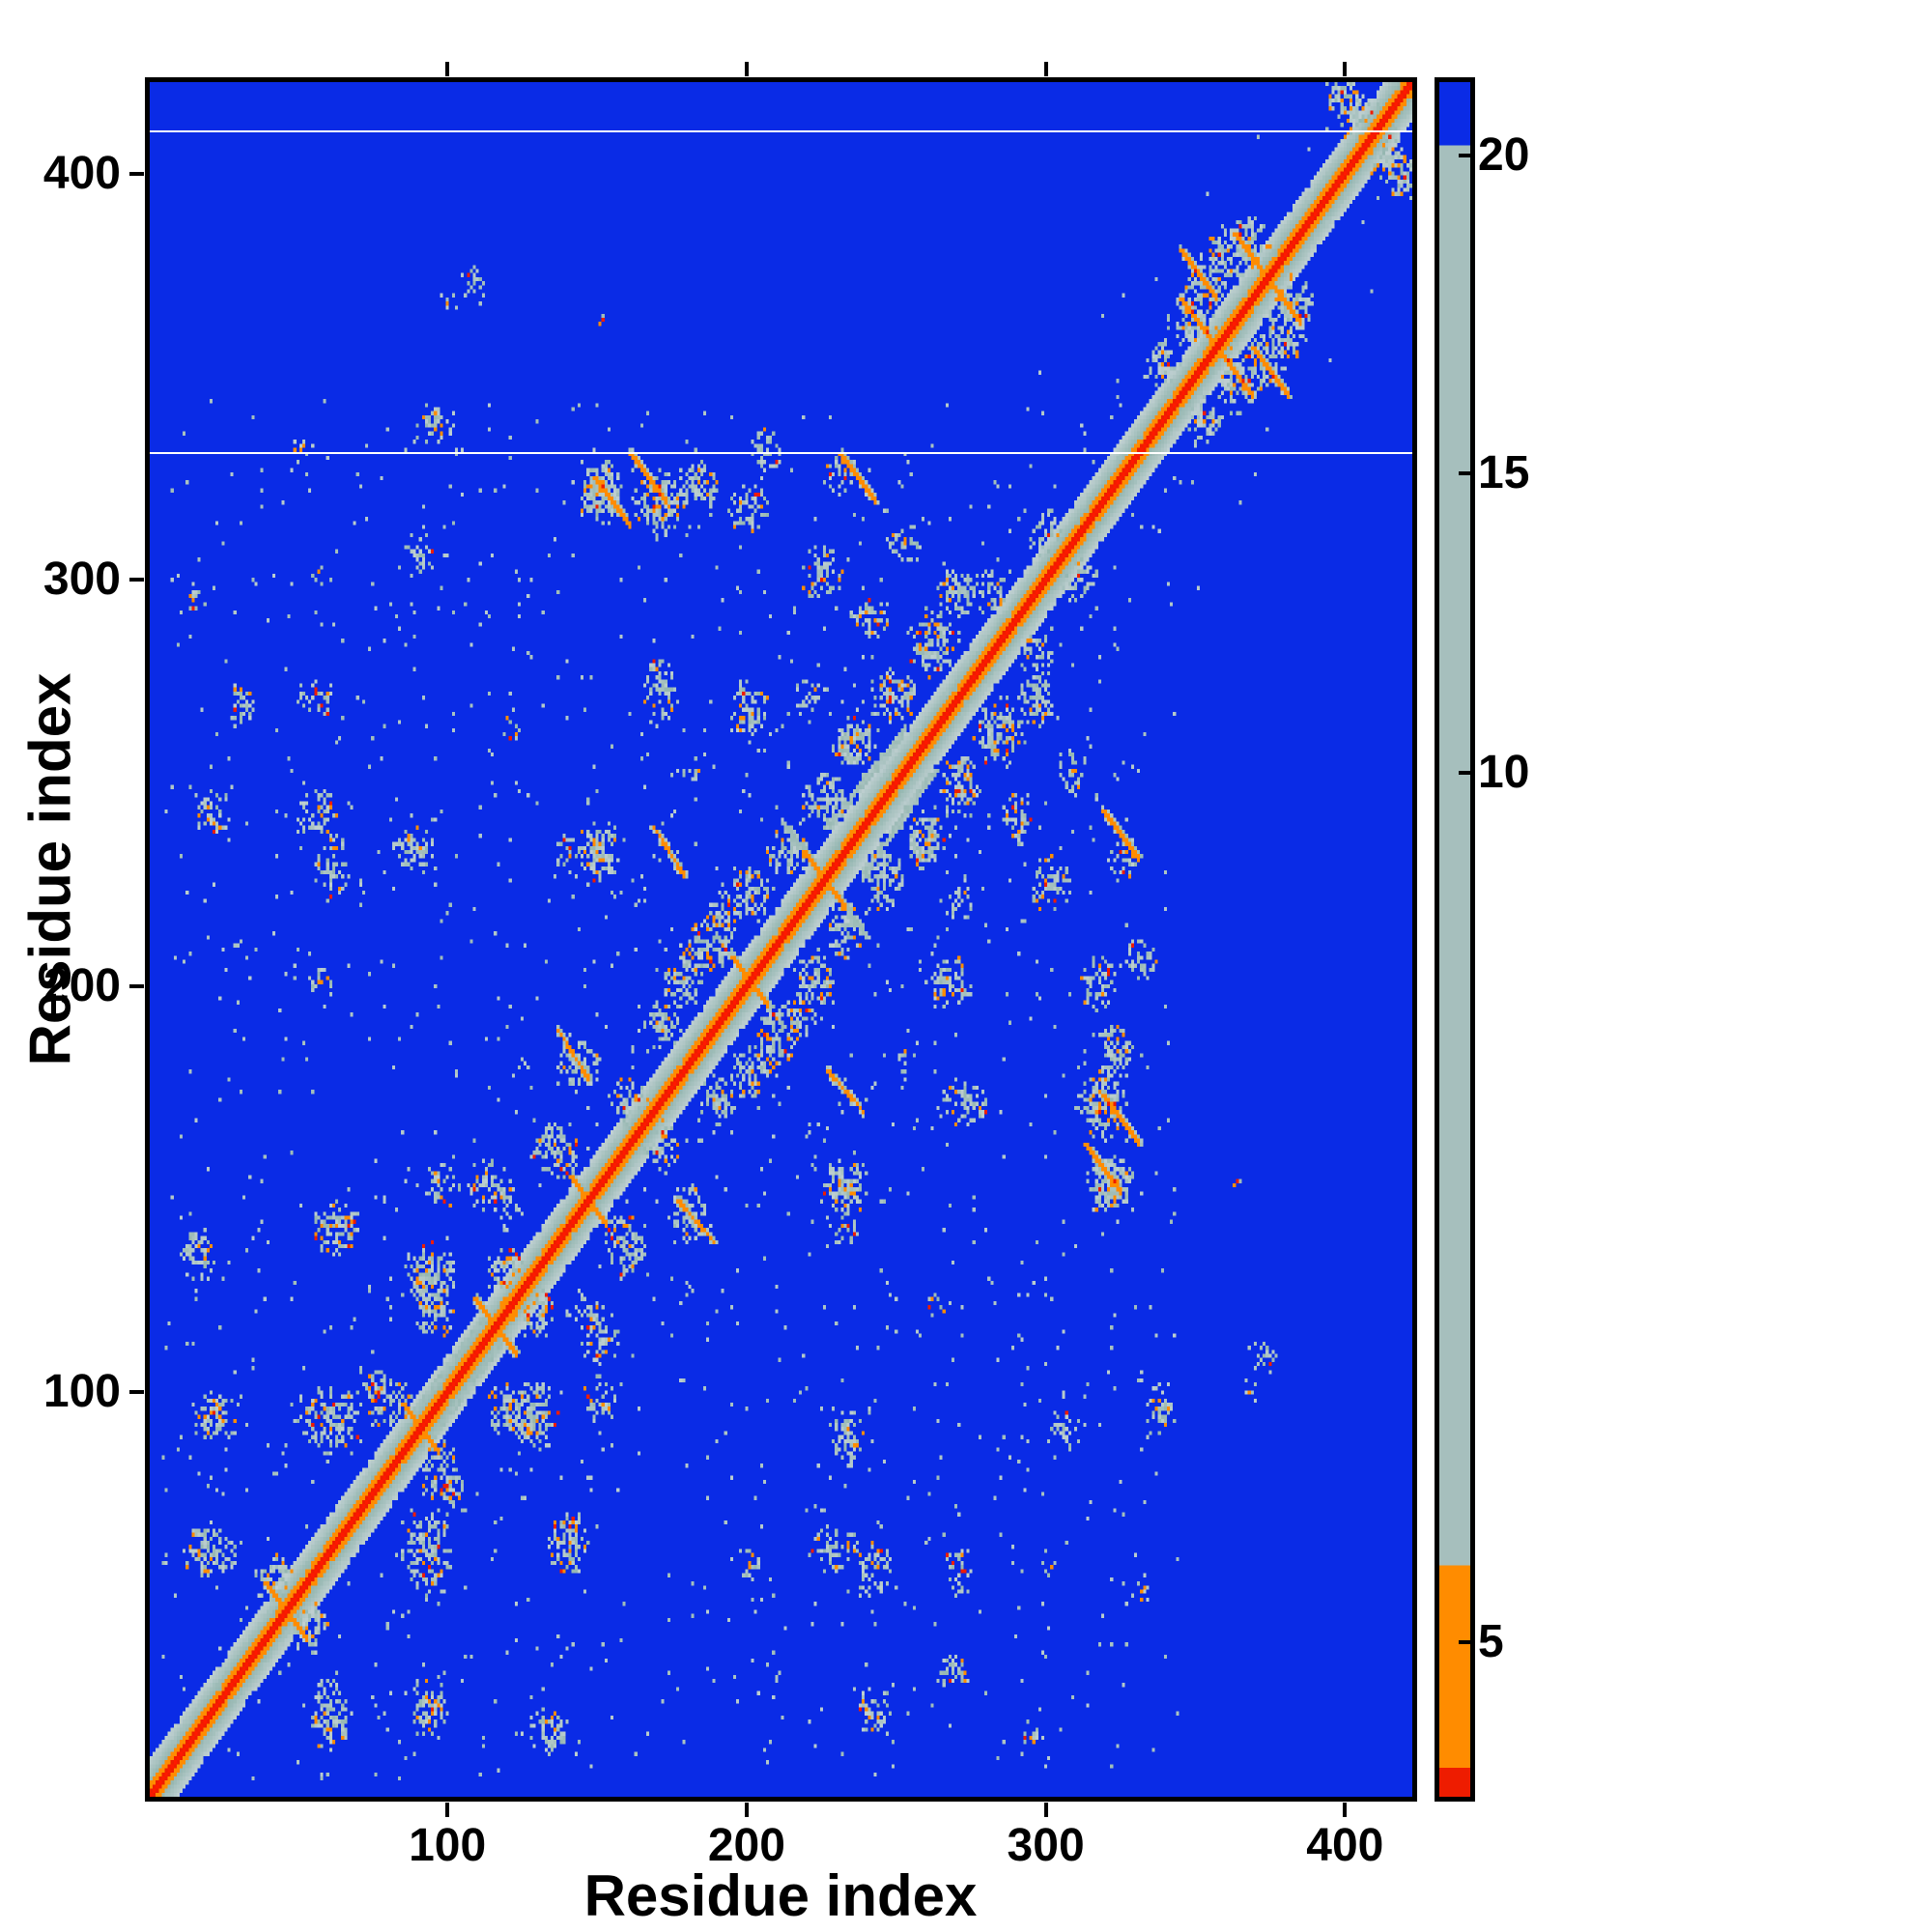 This screenshot has width=1932, height=1932. Describe the element at coordinates (1504, 773) in the screenshot. I see `colorbar-tick-label: 10` at that location.